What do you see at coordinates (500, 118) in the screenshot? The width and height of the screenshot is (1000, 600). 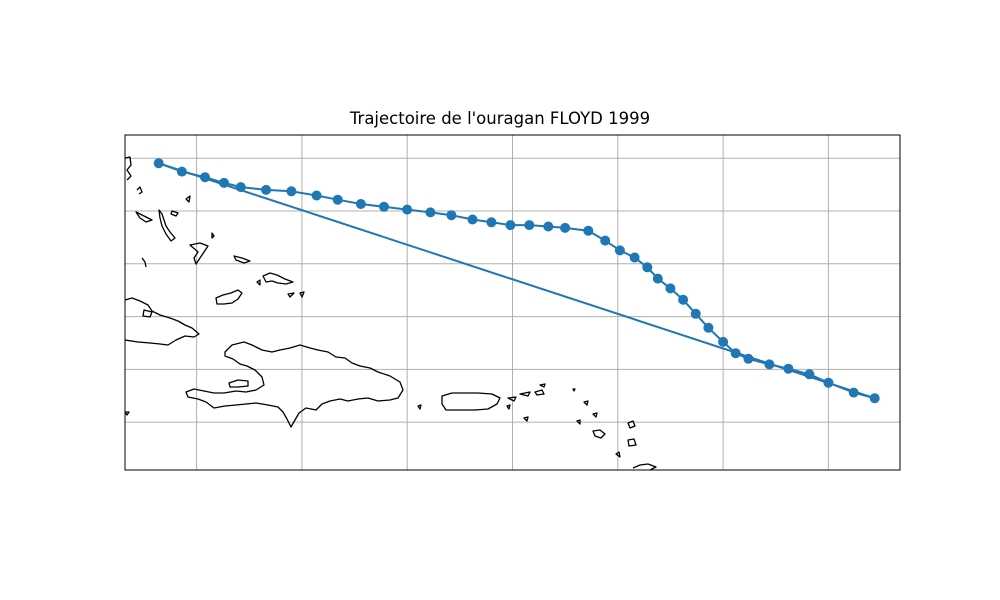 I see `map-title: Trajectoire de l'ouragan FLOYD 1999` at bounding box center [500, 118].